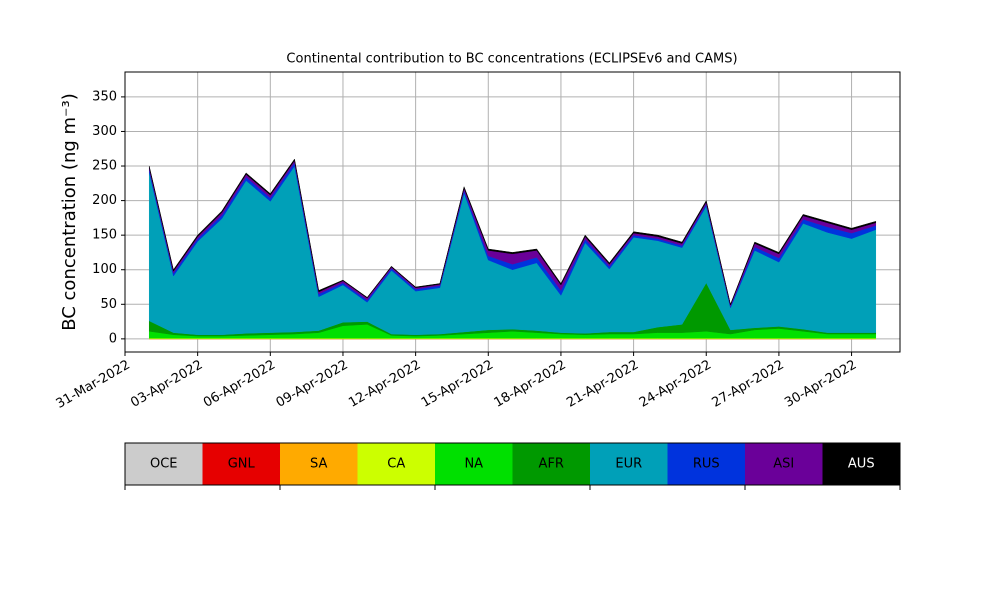  Describe the element at coordinates (530, 384) in the screenshot. I see `x-tick-label: 18-Apr-2022` at that location.